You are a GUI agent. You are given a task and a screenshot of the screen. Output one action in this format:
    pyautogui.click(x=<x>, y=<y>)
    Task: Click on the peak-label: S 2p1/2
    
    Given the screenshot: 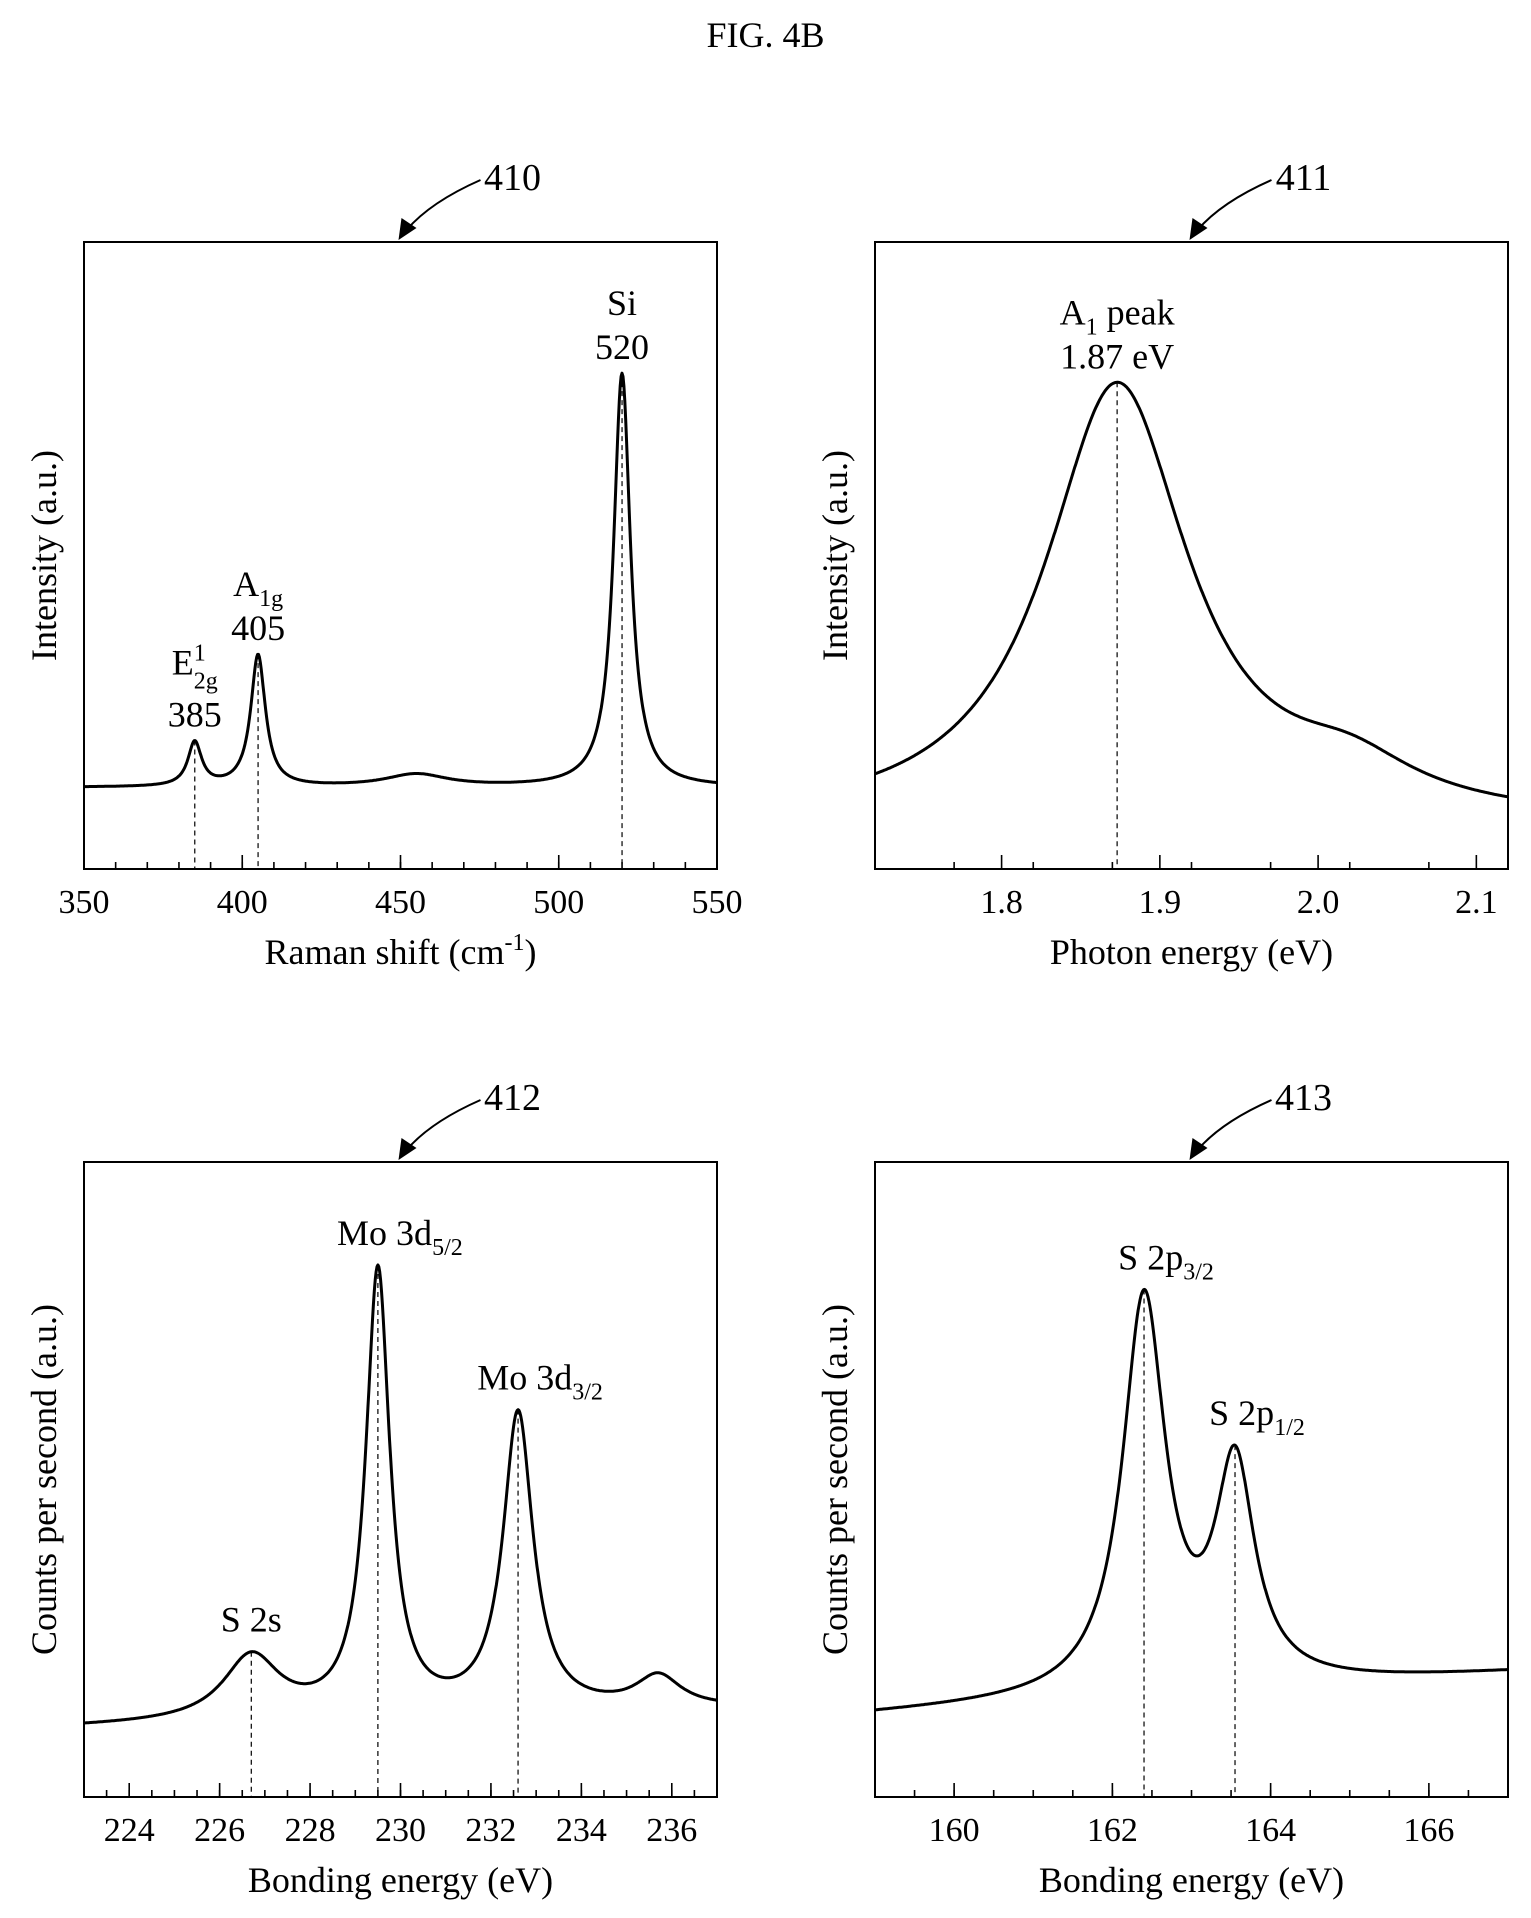 What is the action you would take?
    pyautogui.click(x=1257, y=1417)
    